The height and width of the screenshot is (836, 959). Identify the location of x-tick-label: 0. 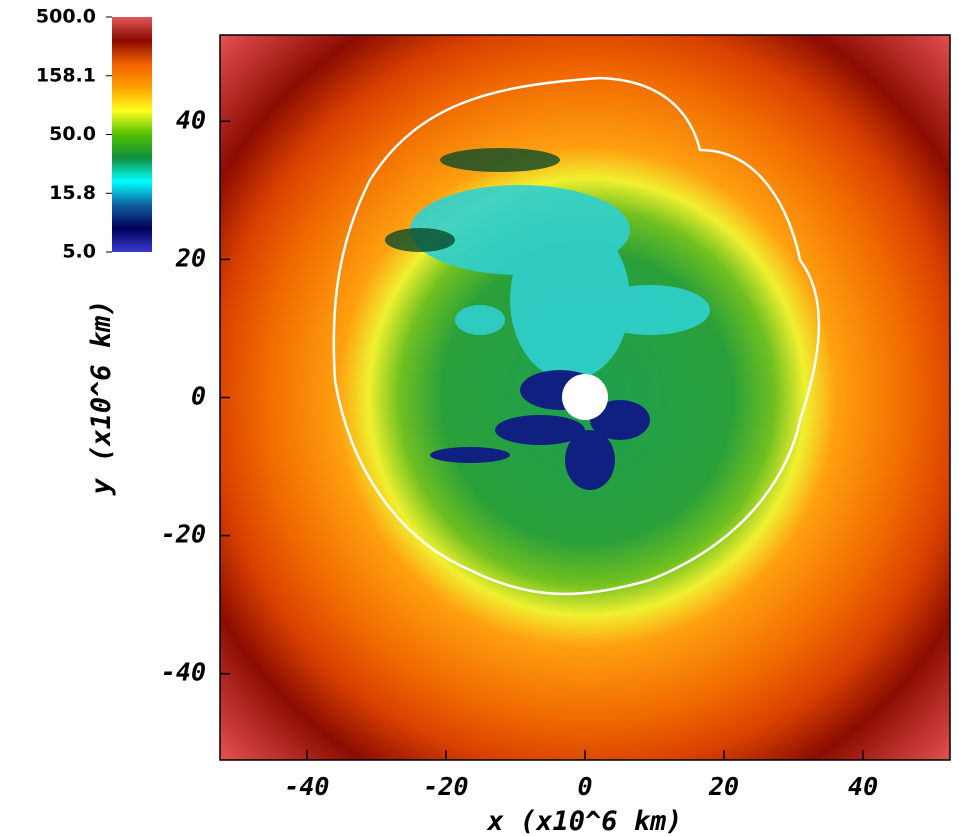
(584, 786).